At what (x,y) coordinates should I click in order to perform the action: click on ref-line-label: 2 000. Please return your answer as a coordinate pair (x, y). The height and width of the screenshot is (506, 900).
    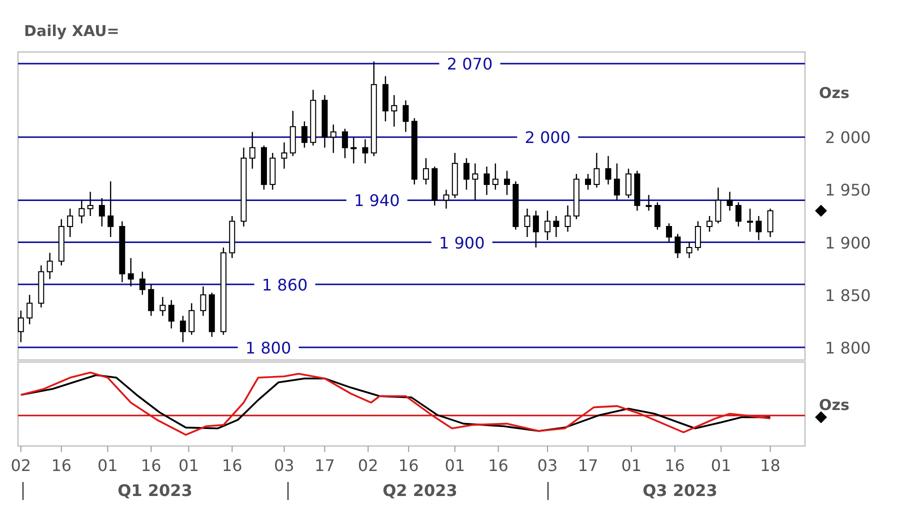
    Looking at the image, I should click on (547, 138).